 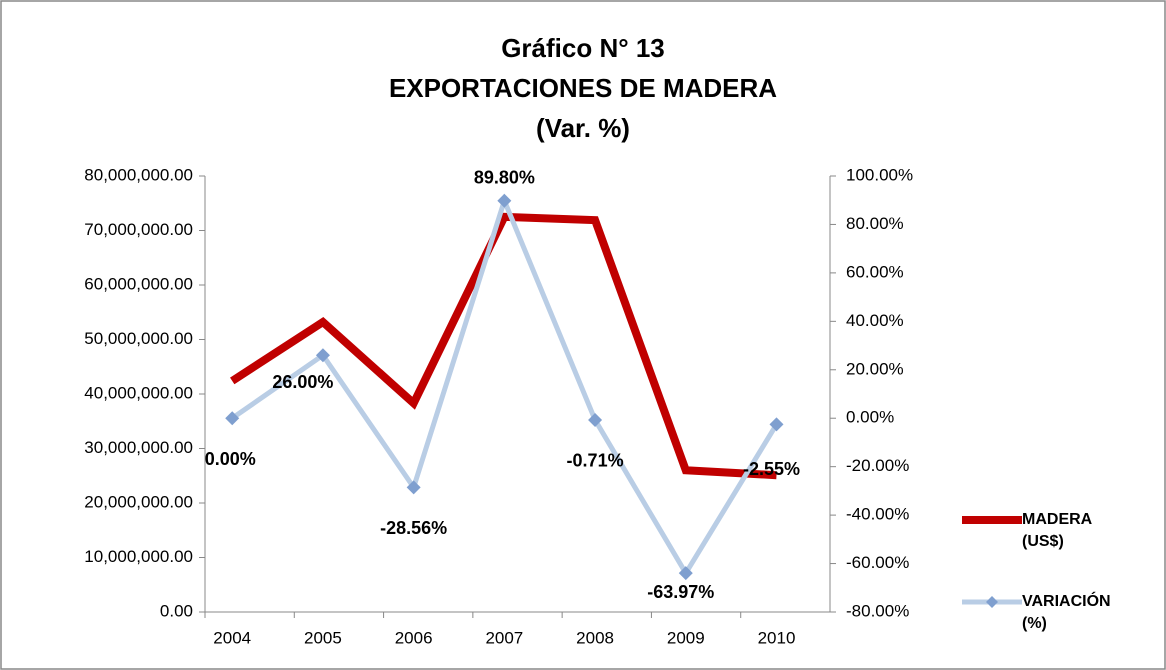 I want to click on y2-tick-label: 0.00%, so click(x=870, y=417).